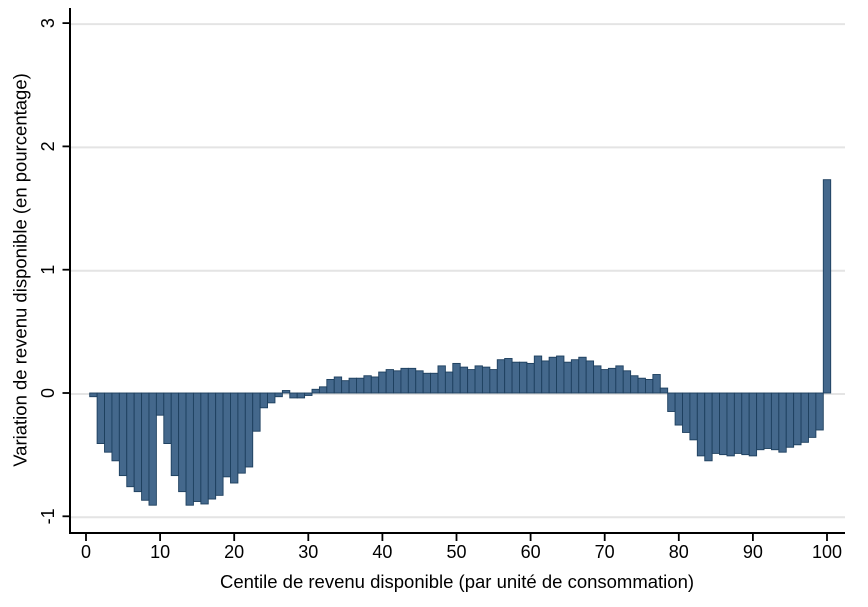  What do you see at coordinates (679, 552) in the screenshot?
I see `x-tick-label-80: 80` at bounding box center [679, 552].